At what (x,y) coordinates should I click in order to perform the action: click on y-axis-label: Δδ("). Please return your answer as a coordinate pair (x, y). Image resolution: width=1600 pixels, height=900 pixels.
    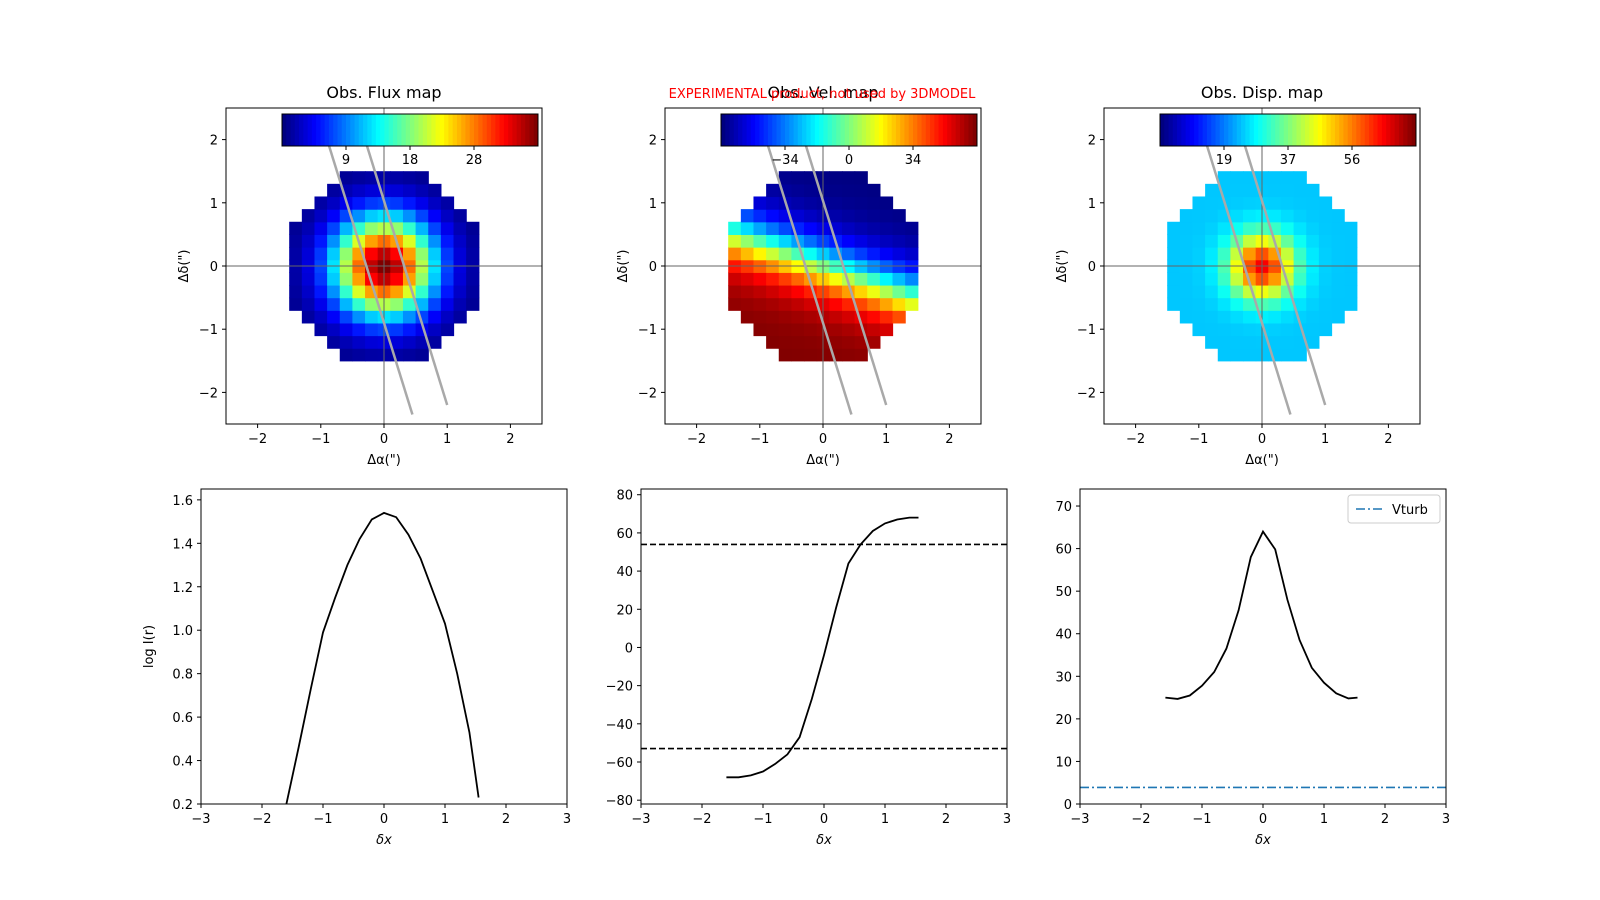
    Looking at the image, I should click on (623, 266).